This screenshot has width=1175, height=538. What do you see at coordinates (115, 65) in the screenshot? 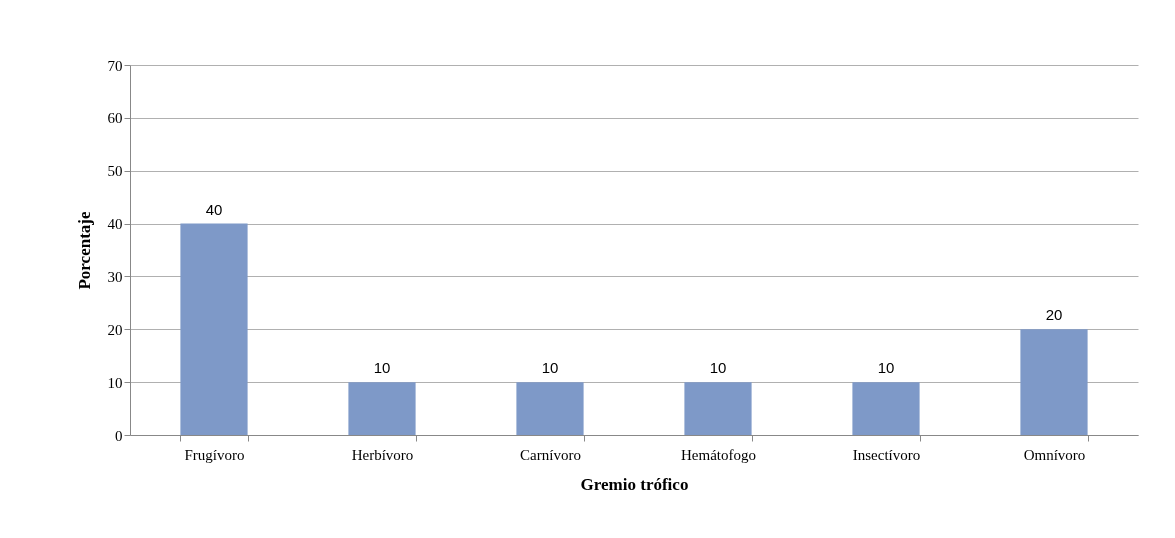
I see `y-tick-label: 70` at bounding box center [115, 65].